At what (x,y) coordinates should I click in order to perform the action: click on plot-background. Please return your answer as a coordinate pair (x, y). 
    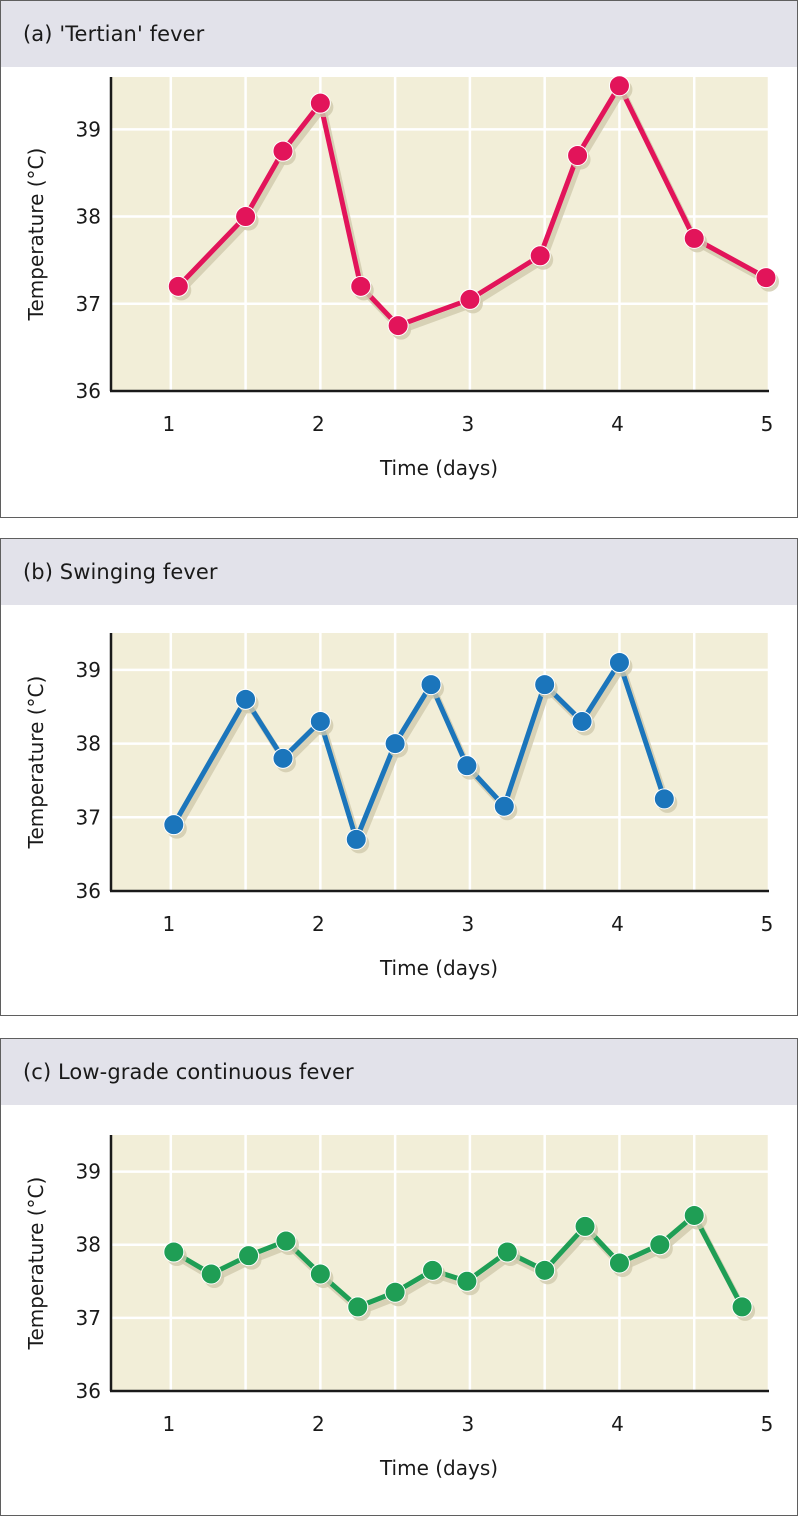
    Looking at the image, I should click on (440, 762).